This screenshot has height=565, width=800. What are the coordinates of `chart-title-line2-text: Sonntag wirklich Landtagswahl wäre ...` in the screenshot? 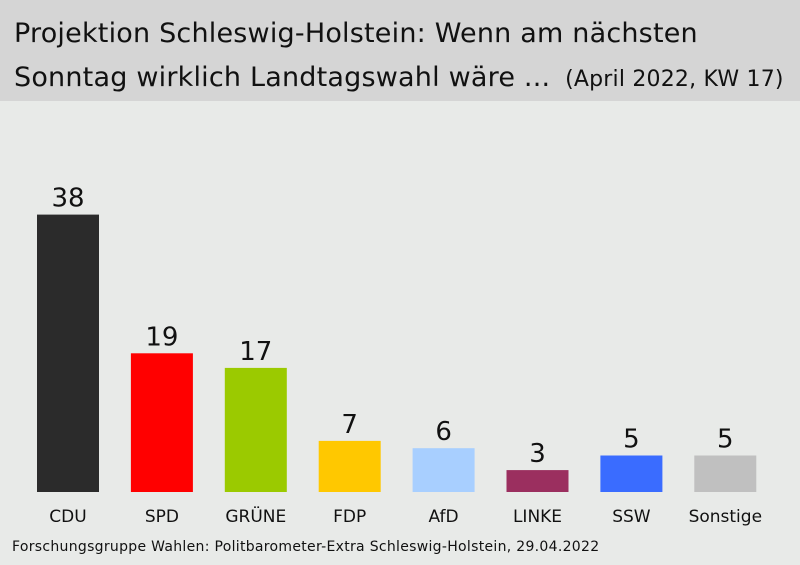 It's located at (282, 77).